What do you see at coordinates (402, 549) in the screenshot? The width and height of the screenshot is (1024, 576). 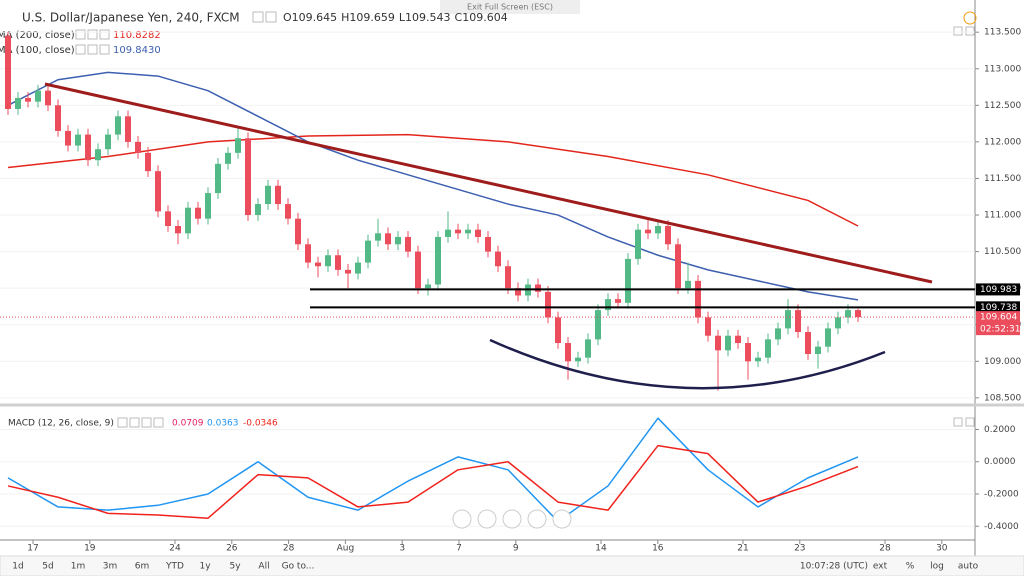 I see `x-tick-label: 3` at bounding box center [402, 549].